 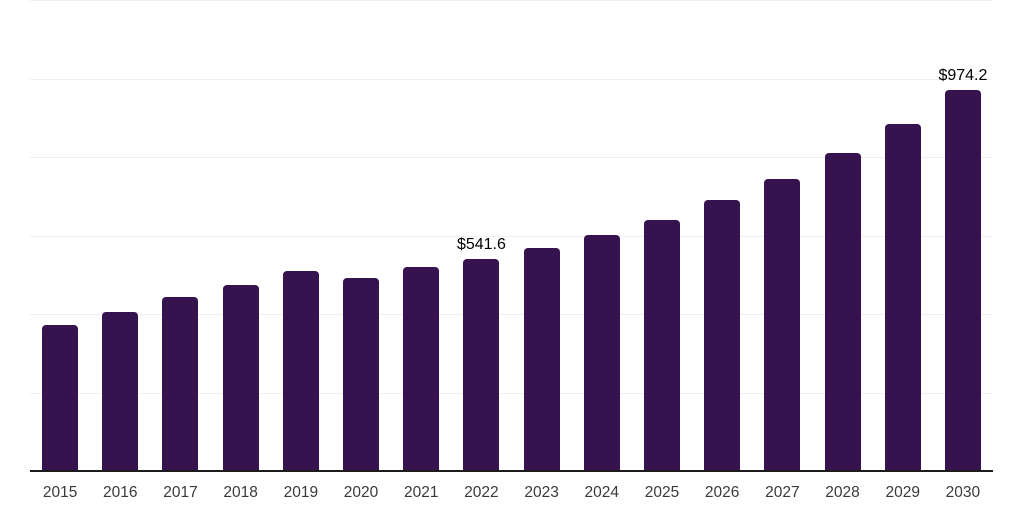 What do you see at coordinates (301, 492) in the screenshot?
I see `x-tick-2019: 2019` at bounding box center [301, 492].